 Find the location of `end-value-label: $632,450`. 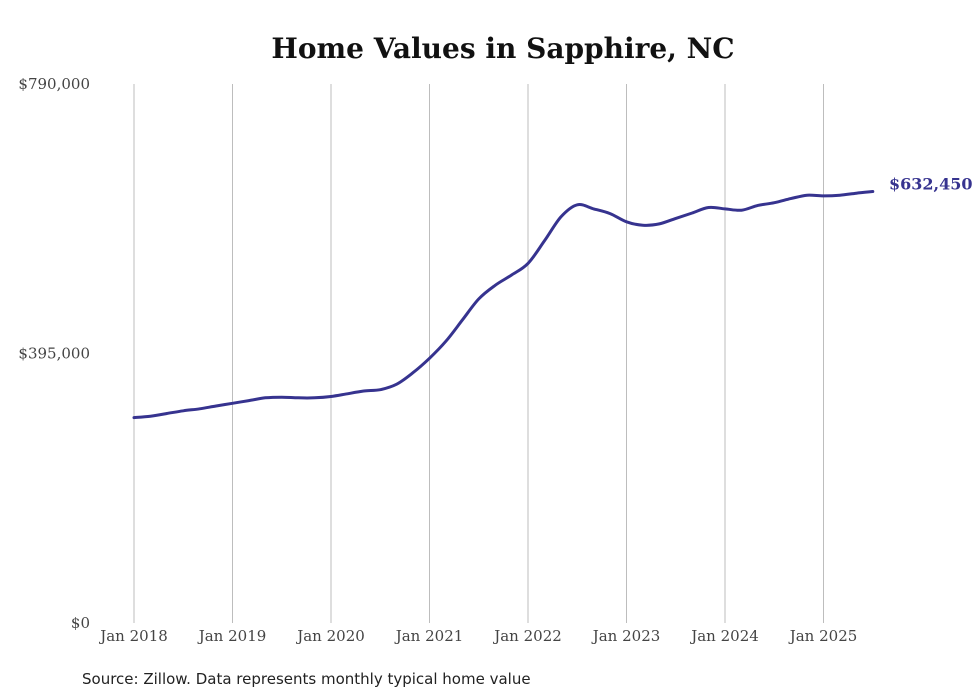

end-value-label: $632,450 is located at coordinates (931, 183).